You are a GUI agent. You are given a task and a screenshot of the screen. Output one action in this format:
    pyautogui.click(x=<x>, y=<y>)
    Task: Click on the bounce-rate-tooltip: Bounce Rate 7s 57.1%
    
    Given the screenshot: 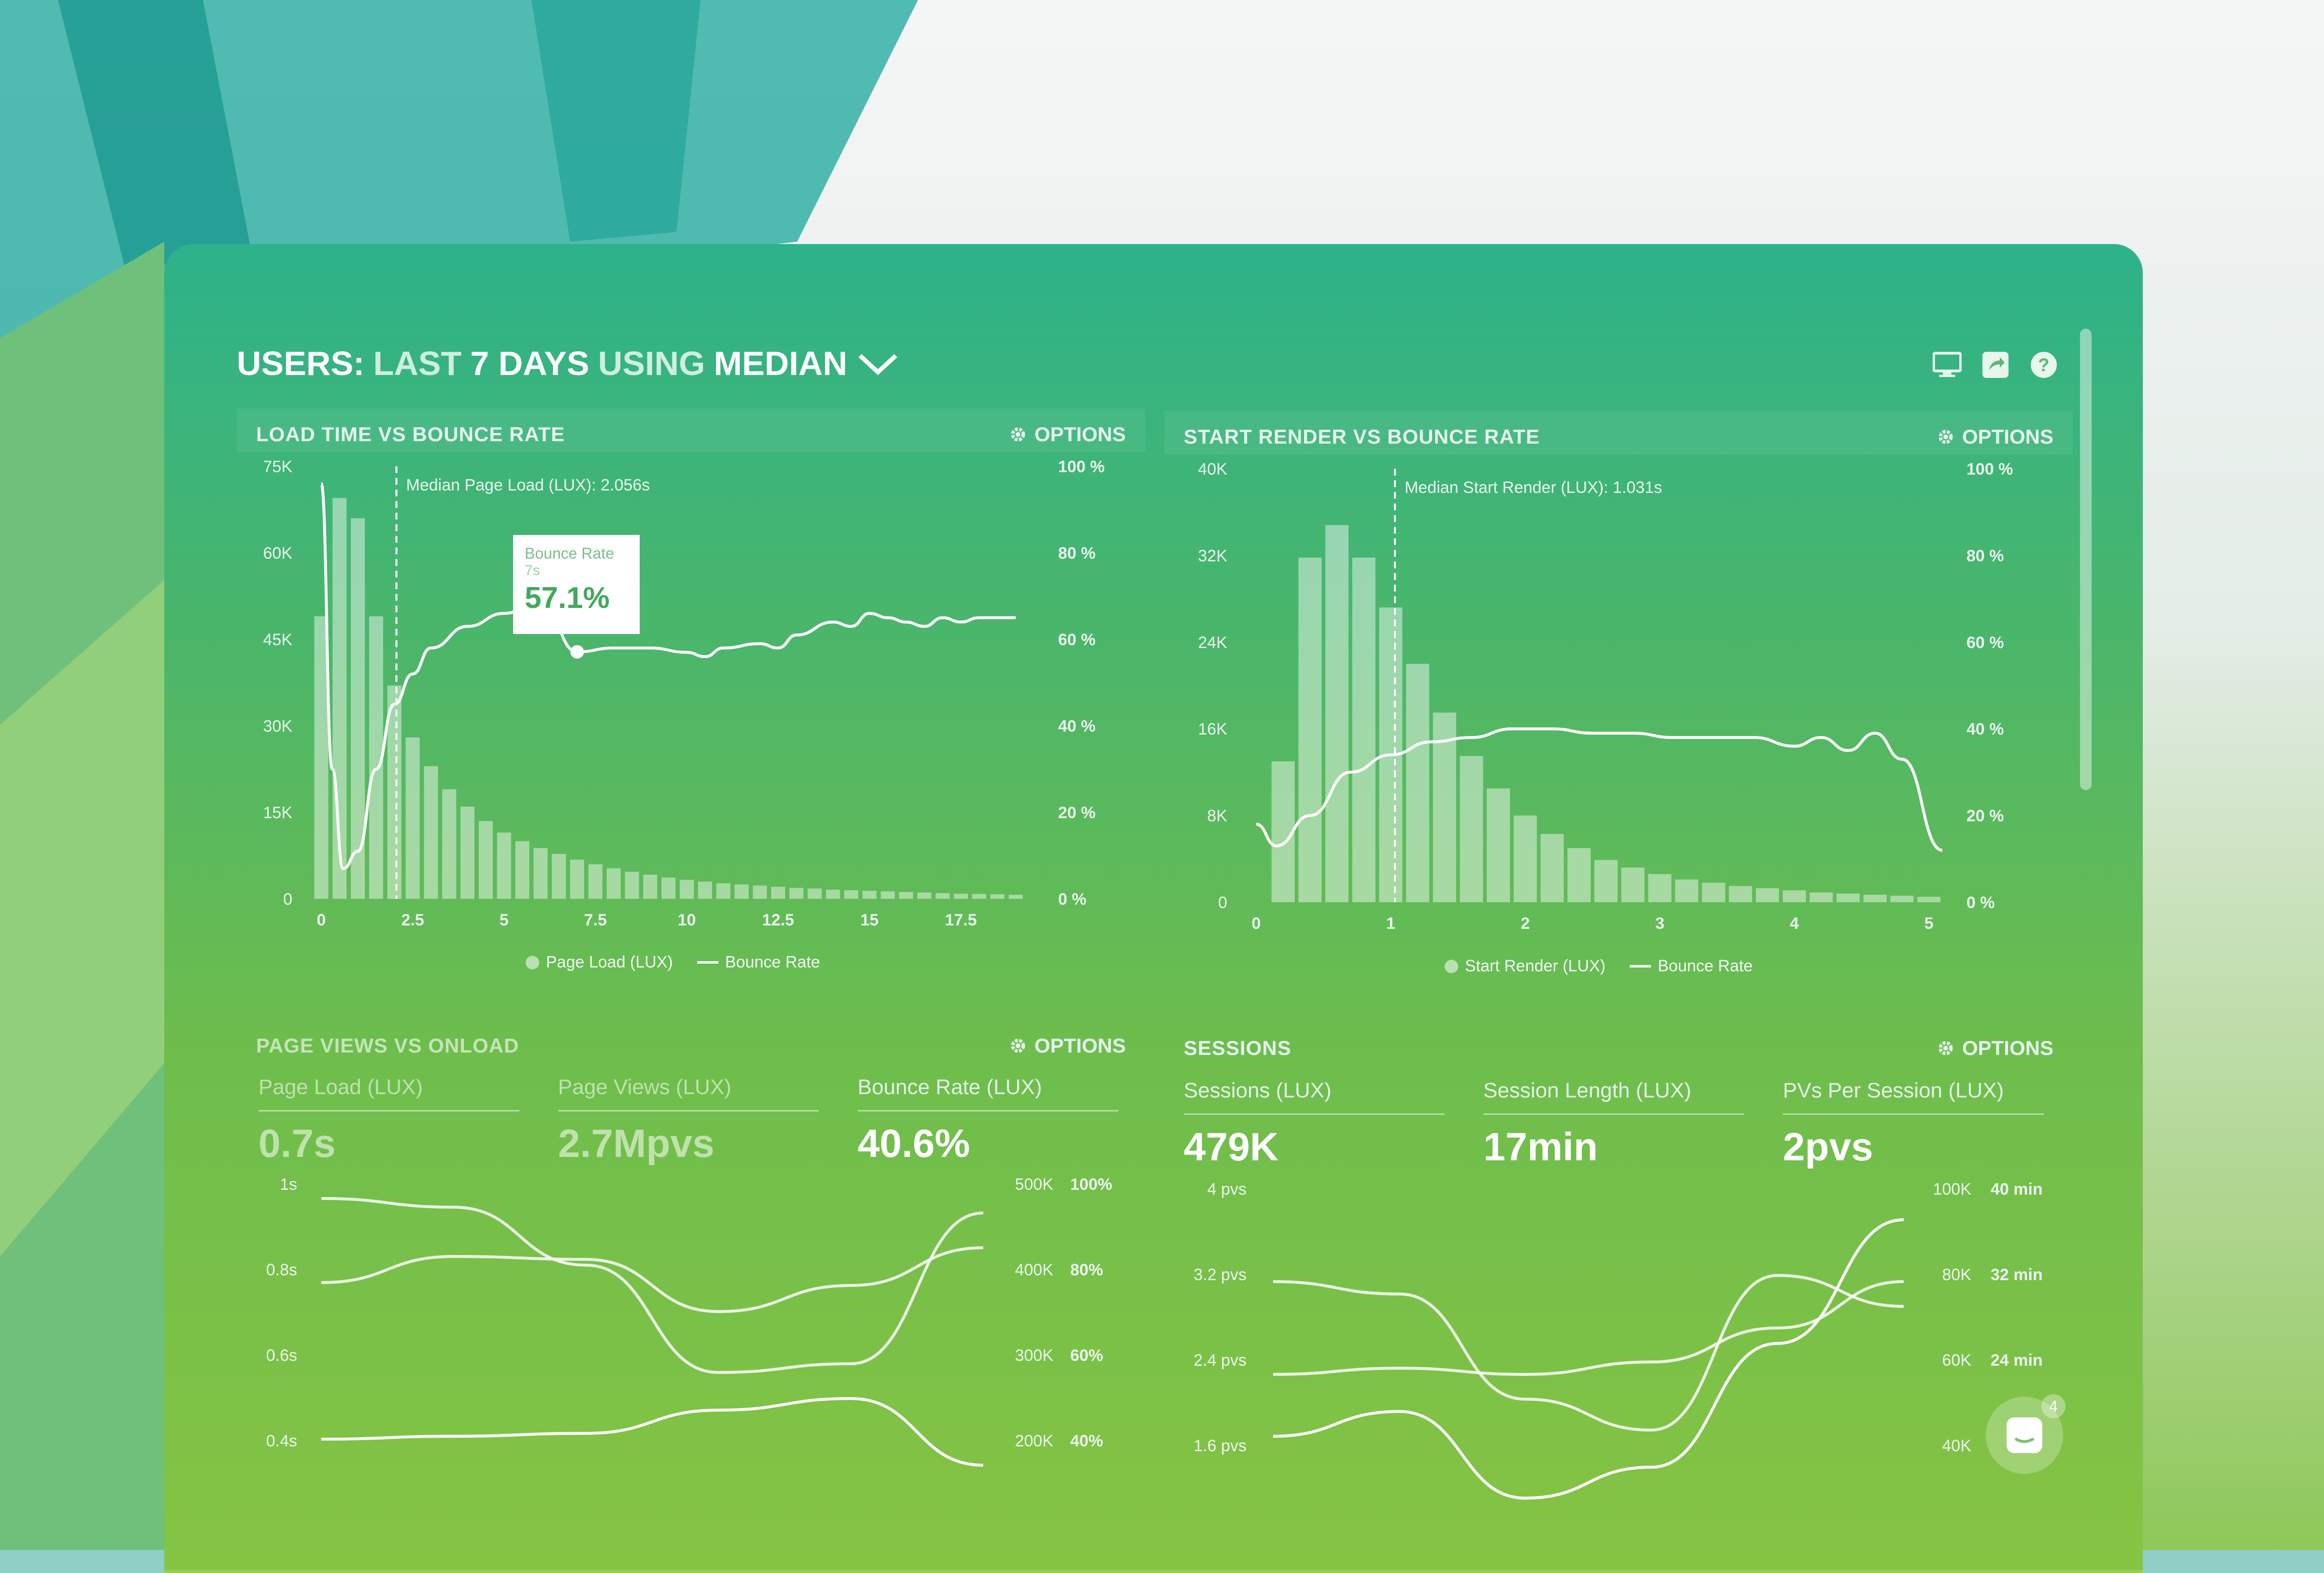 What is the action you would take?
    pyautogui.click(x=576, y=584)
    